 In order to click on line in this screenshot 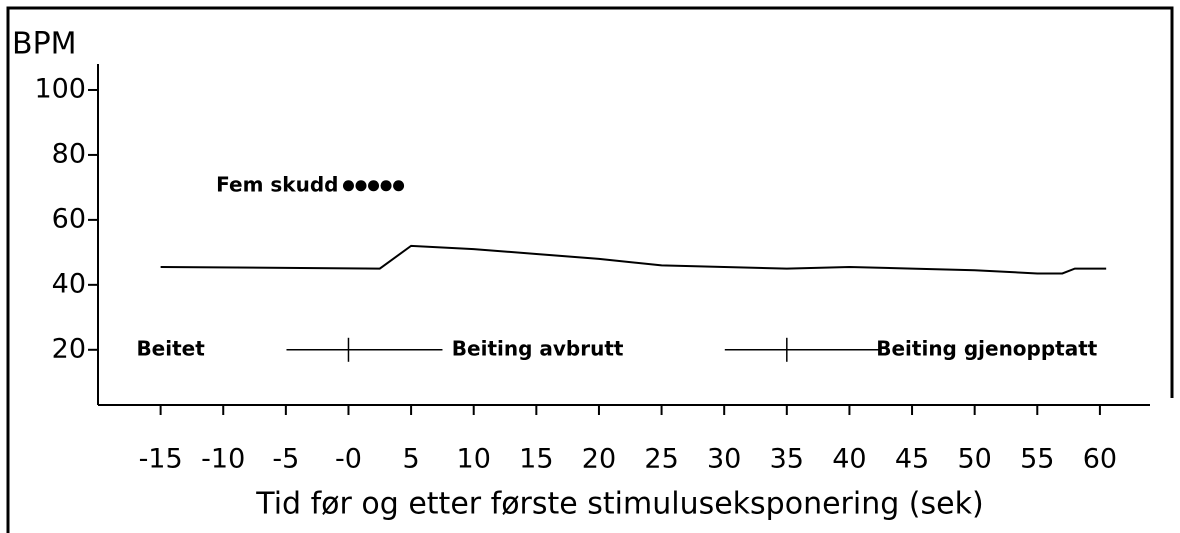, I will do `click(633, 259)`.